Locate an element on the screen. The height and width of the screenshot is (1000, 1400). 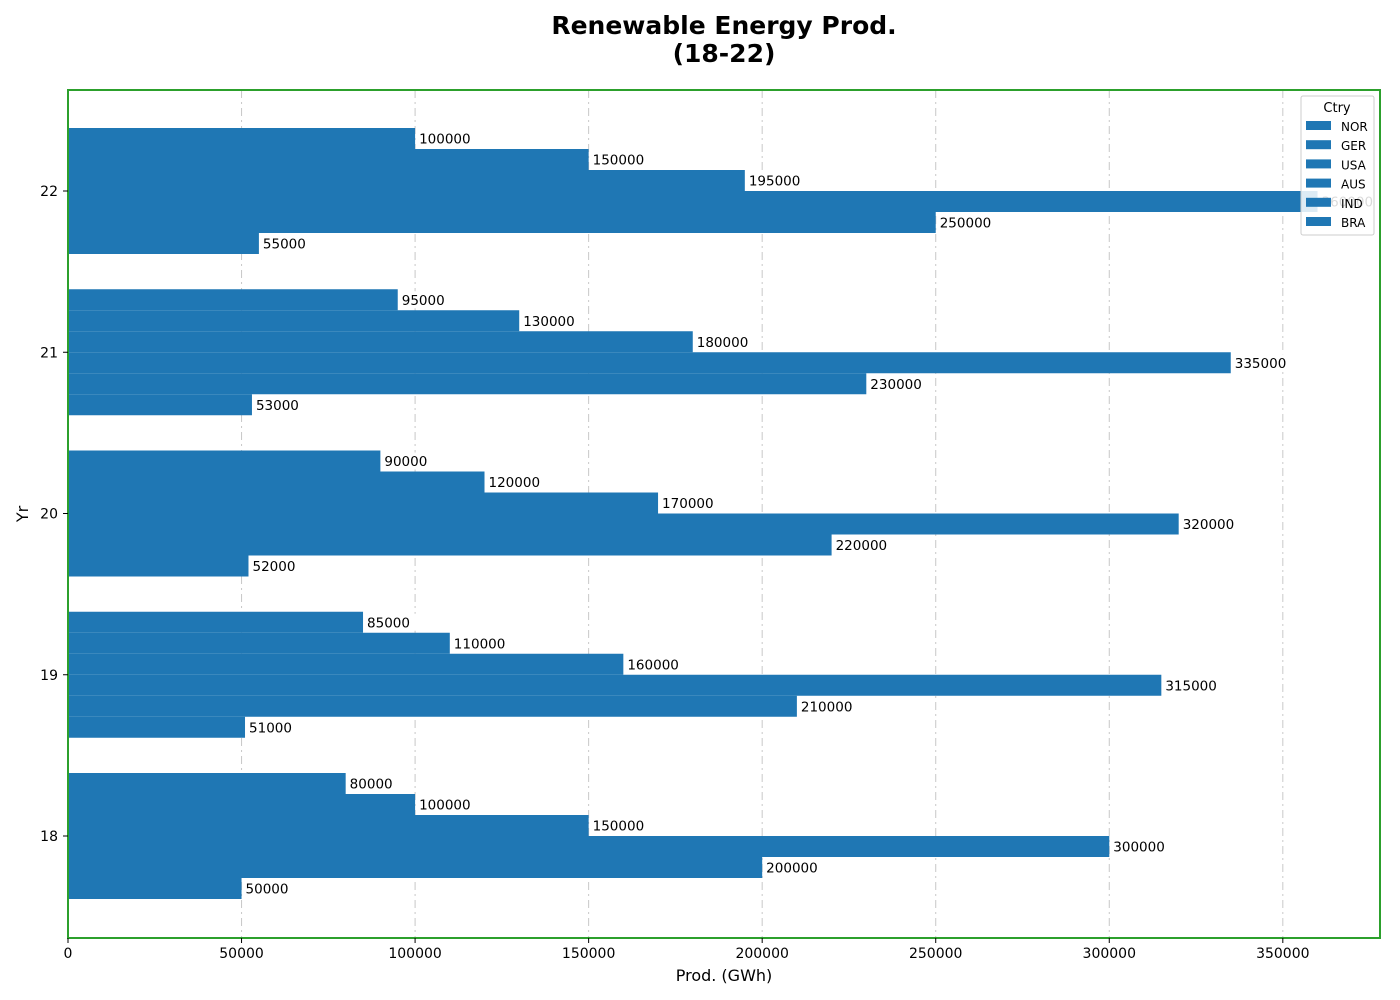
data-label-ind-18: 200000 is located at coordinates (792, 869).